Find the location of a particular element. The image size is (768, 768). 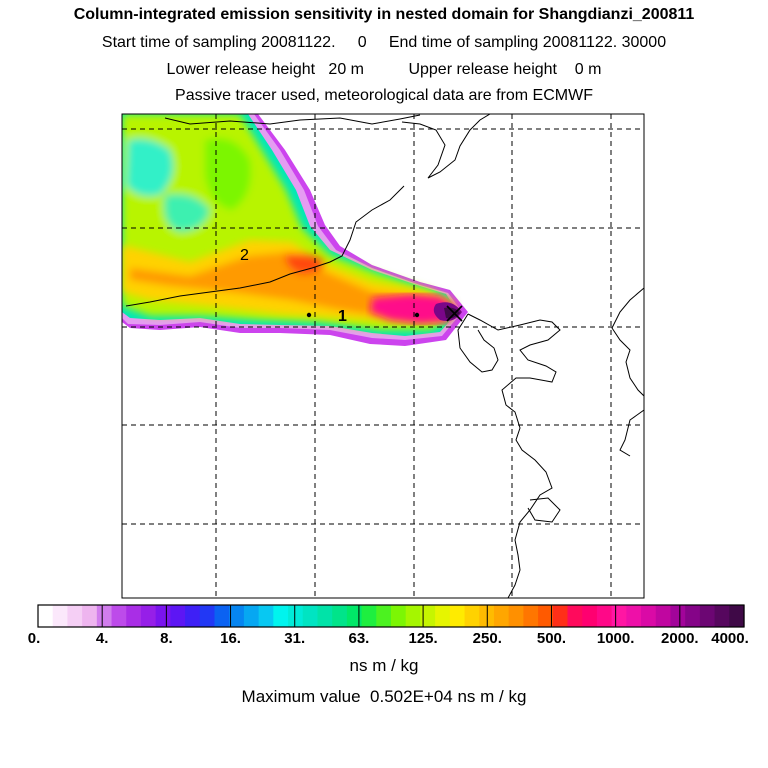

colorbar-cells is located at coordinates (391, 616).